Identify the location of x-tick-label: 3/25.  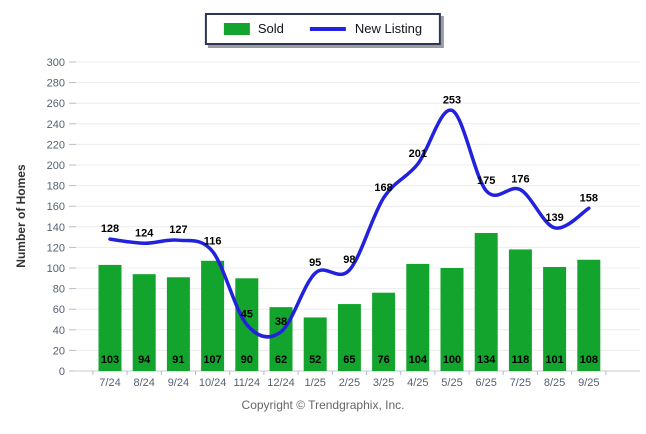
(383, 383).